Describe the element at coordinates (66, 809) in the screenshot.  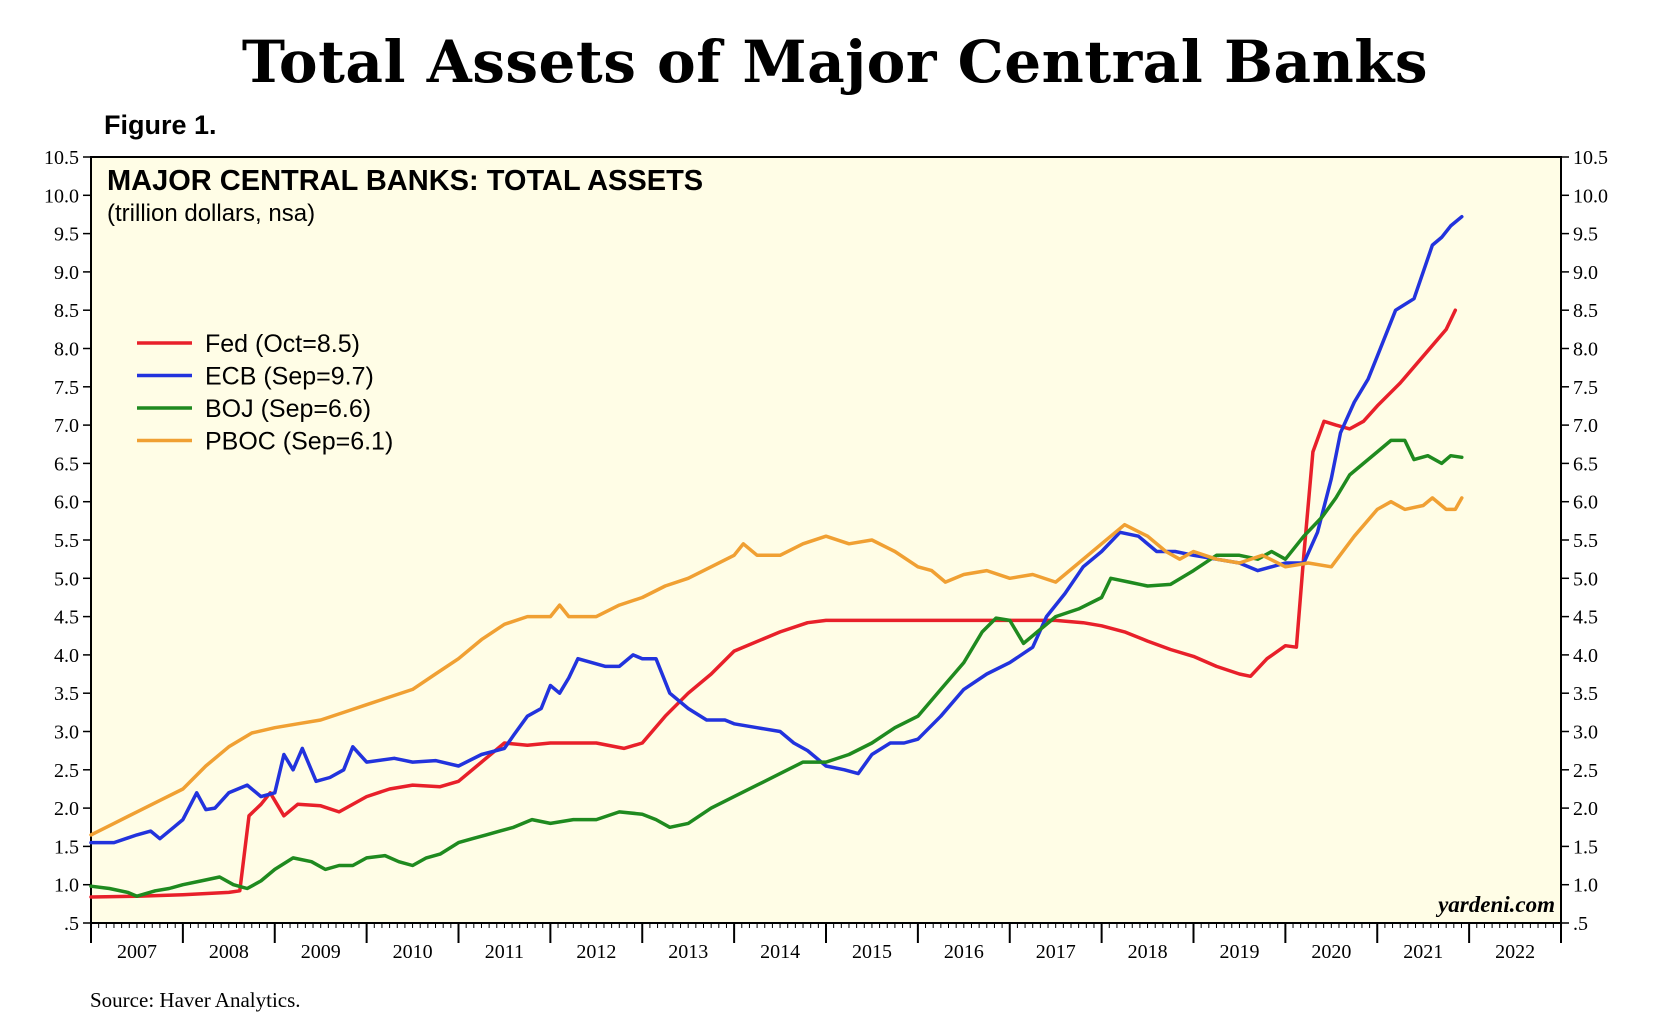
I see `y-tick-label-left: 2.0` at that location.